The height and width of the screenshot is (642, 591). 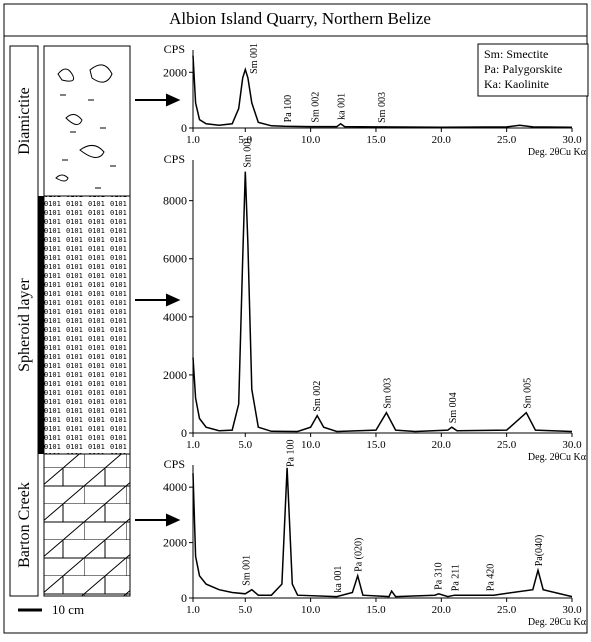 I want to click on scale-label: 10 cm, so click(x=68, y=609).